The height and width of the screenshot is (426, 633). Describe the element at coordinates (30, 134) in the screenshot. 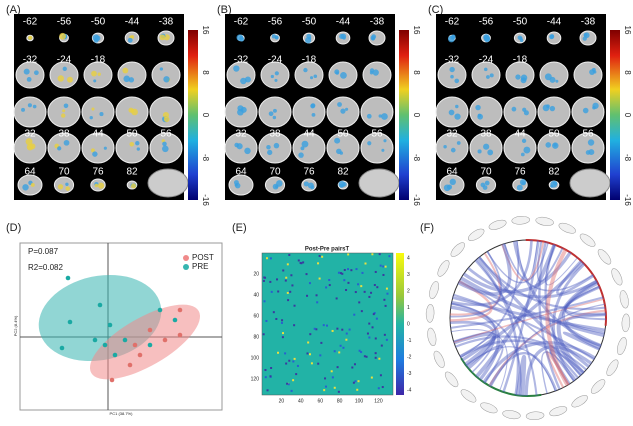

I see `slice-number: 32` at that location.